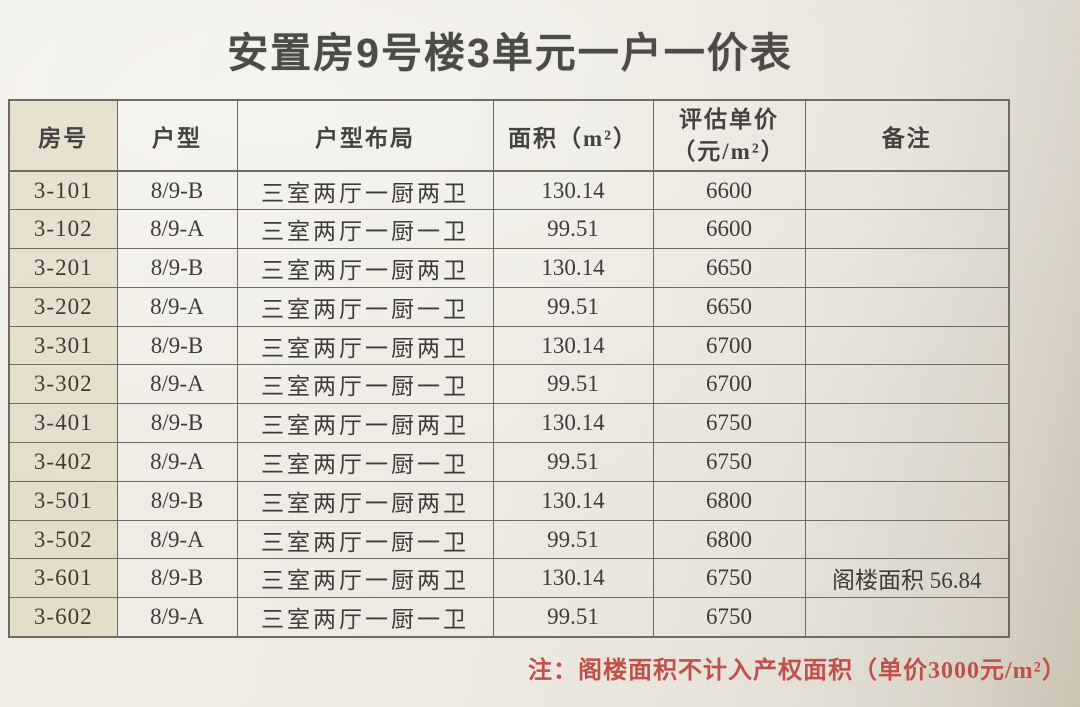 Image resolution: width=1080 pixels, height=707 pixels. I want to click on table-row: 3-301 8/9-B 三室两厅一厨两卫 130.14 6700, so click(509, 345).